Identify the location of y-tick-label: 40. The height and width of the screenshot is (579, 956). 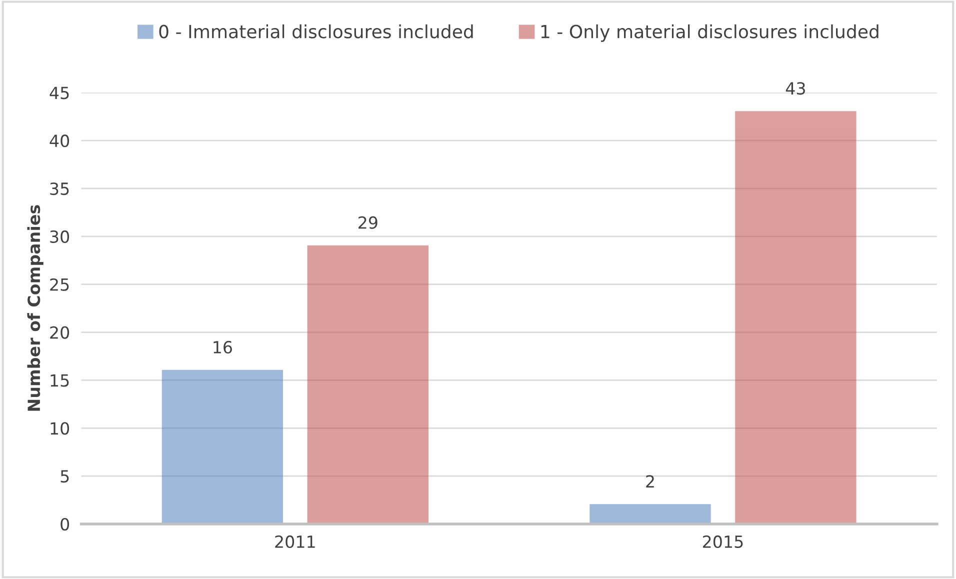
(60, 141).